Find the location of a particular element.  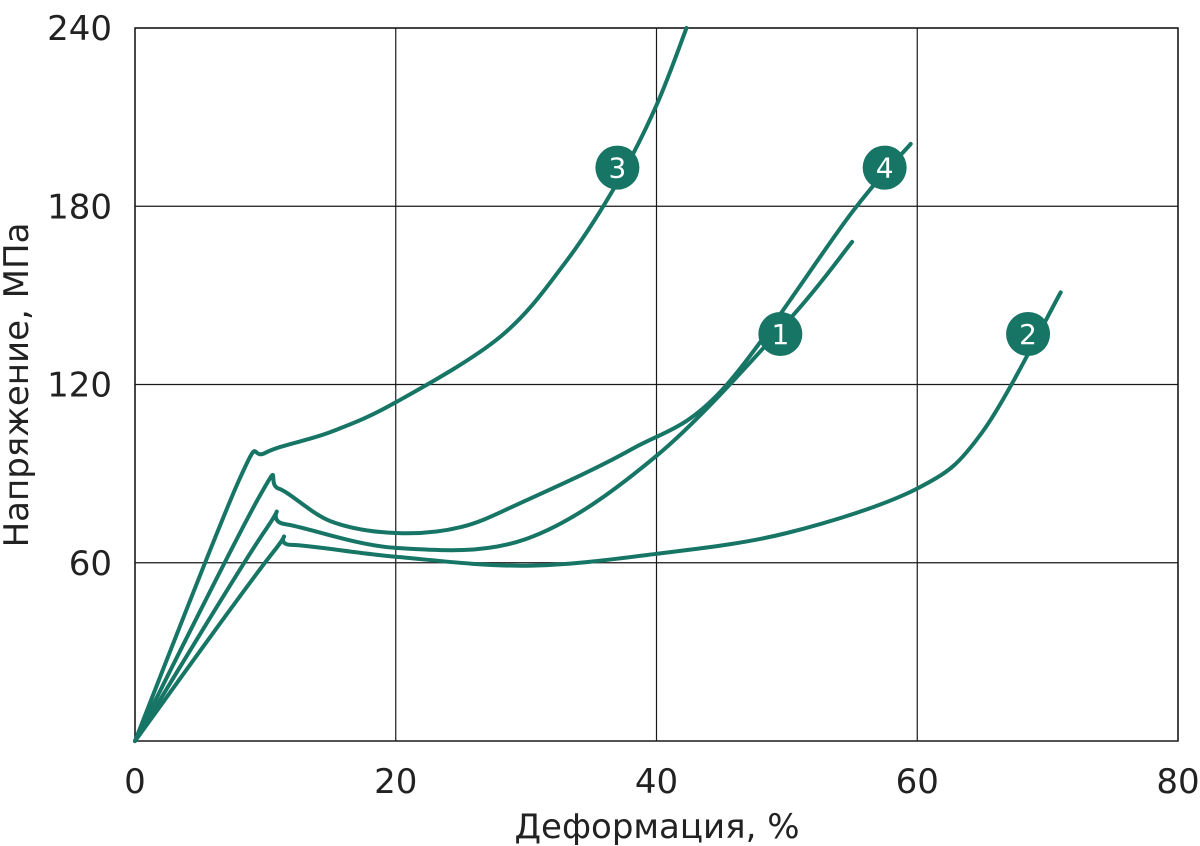

curve-label-2: 2 is located at coordinates (1028, 333).